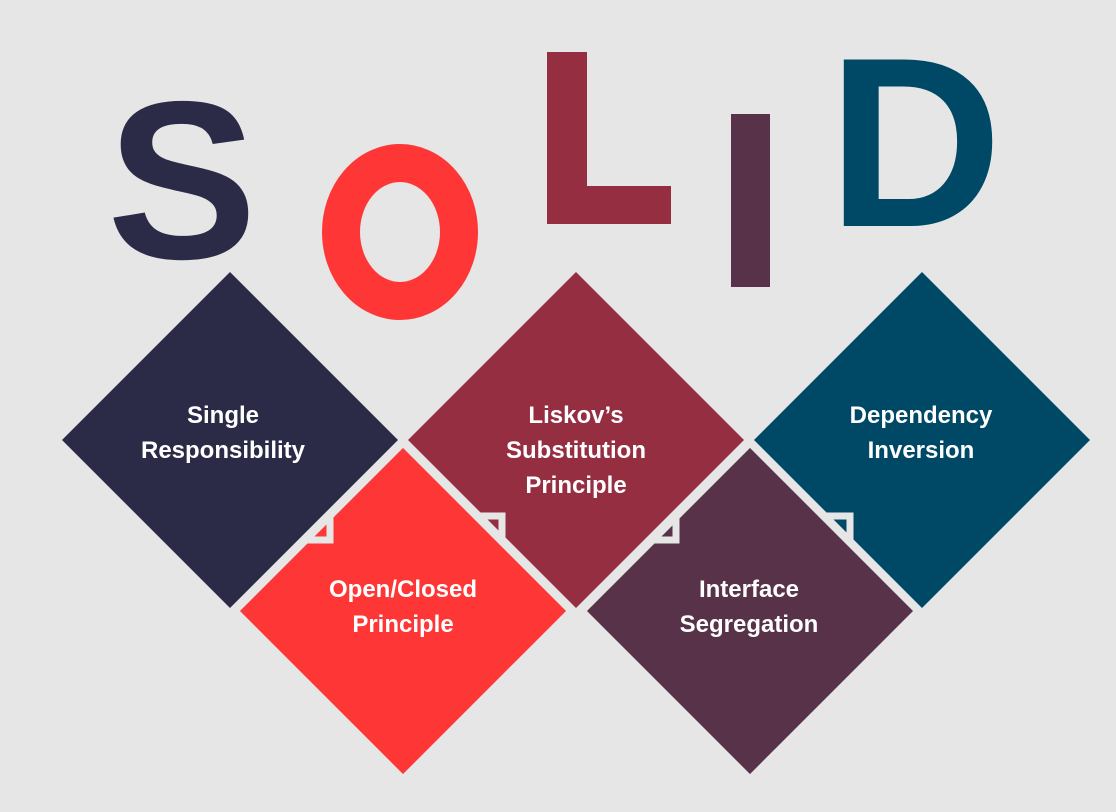 This screenshot has height=812, width=1116. Describe the element at coordinates (319, 530) in the screenshot. I see `notch-open-closed` at that location.